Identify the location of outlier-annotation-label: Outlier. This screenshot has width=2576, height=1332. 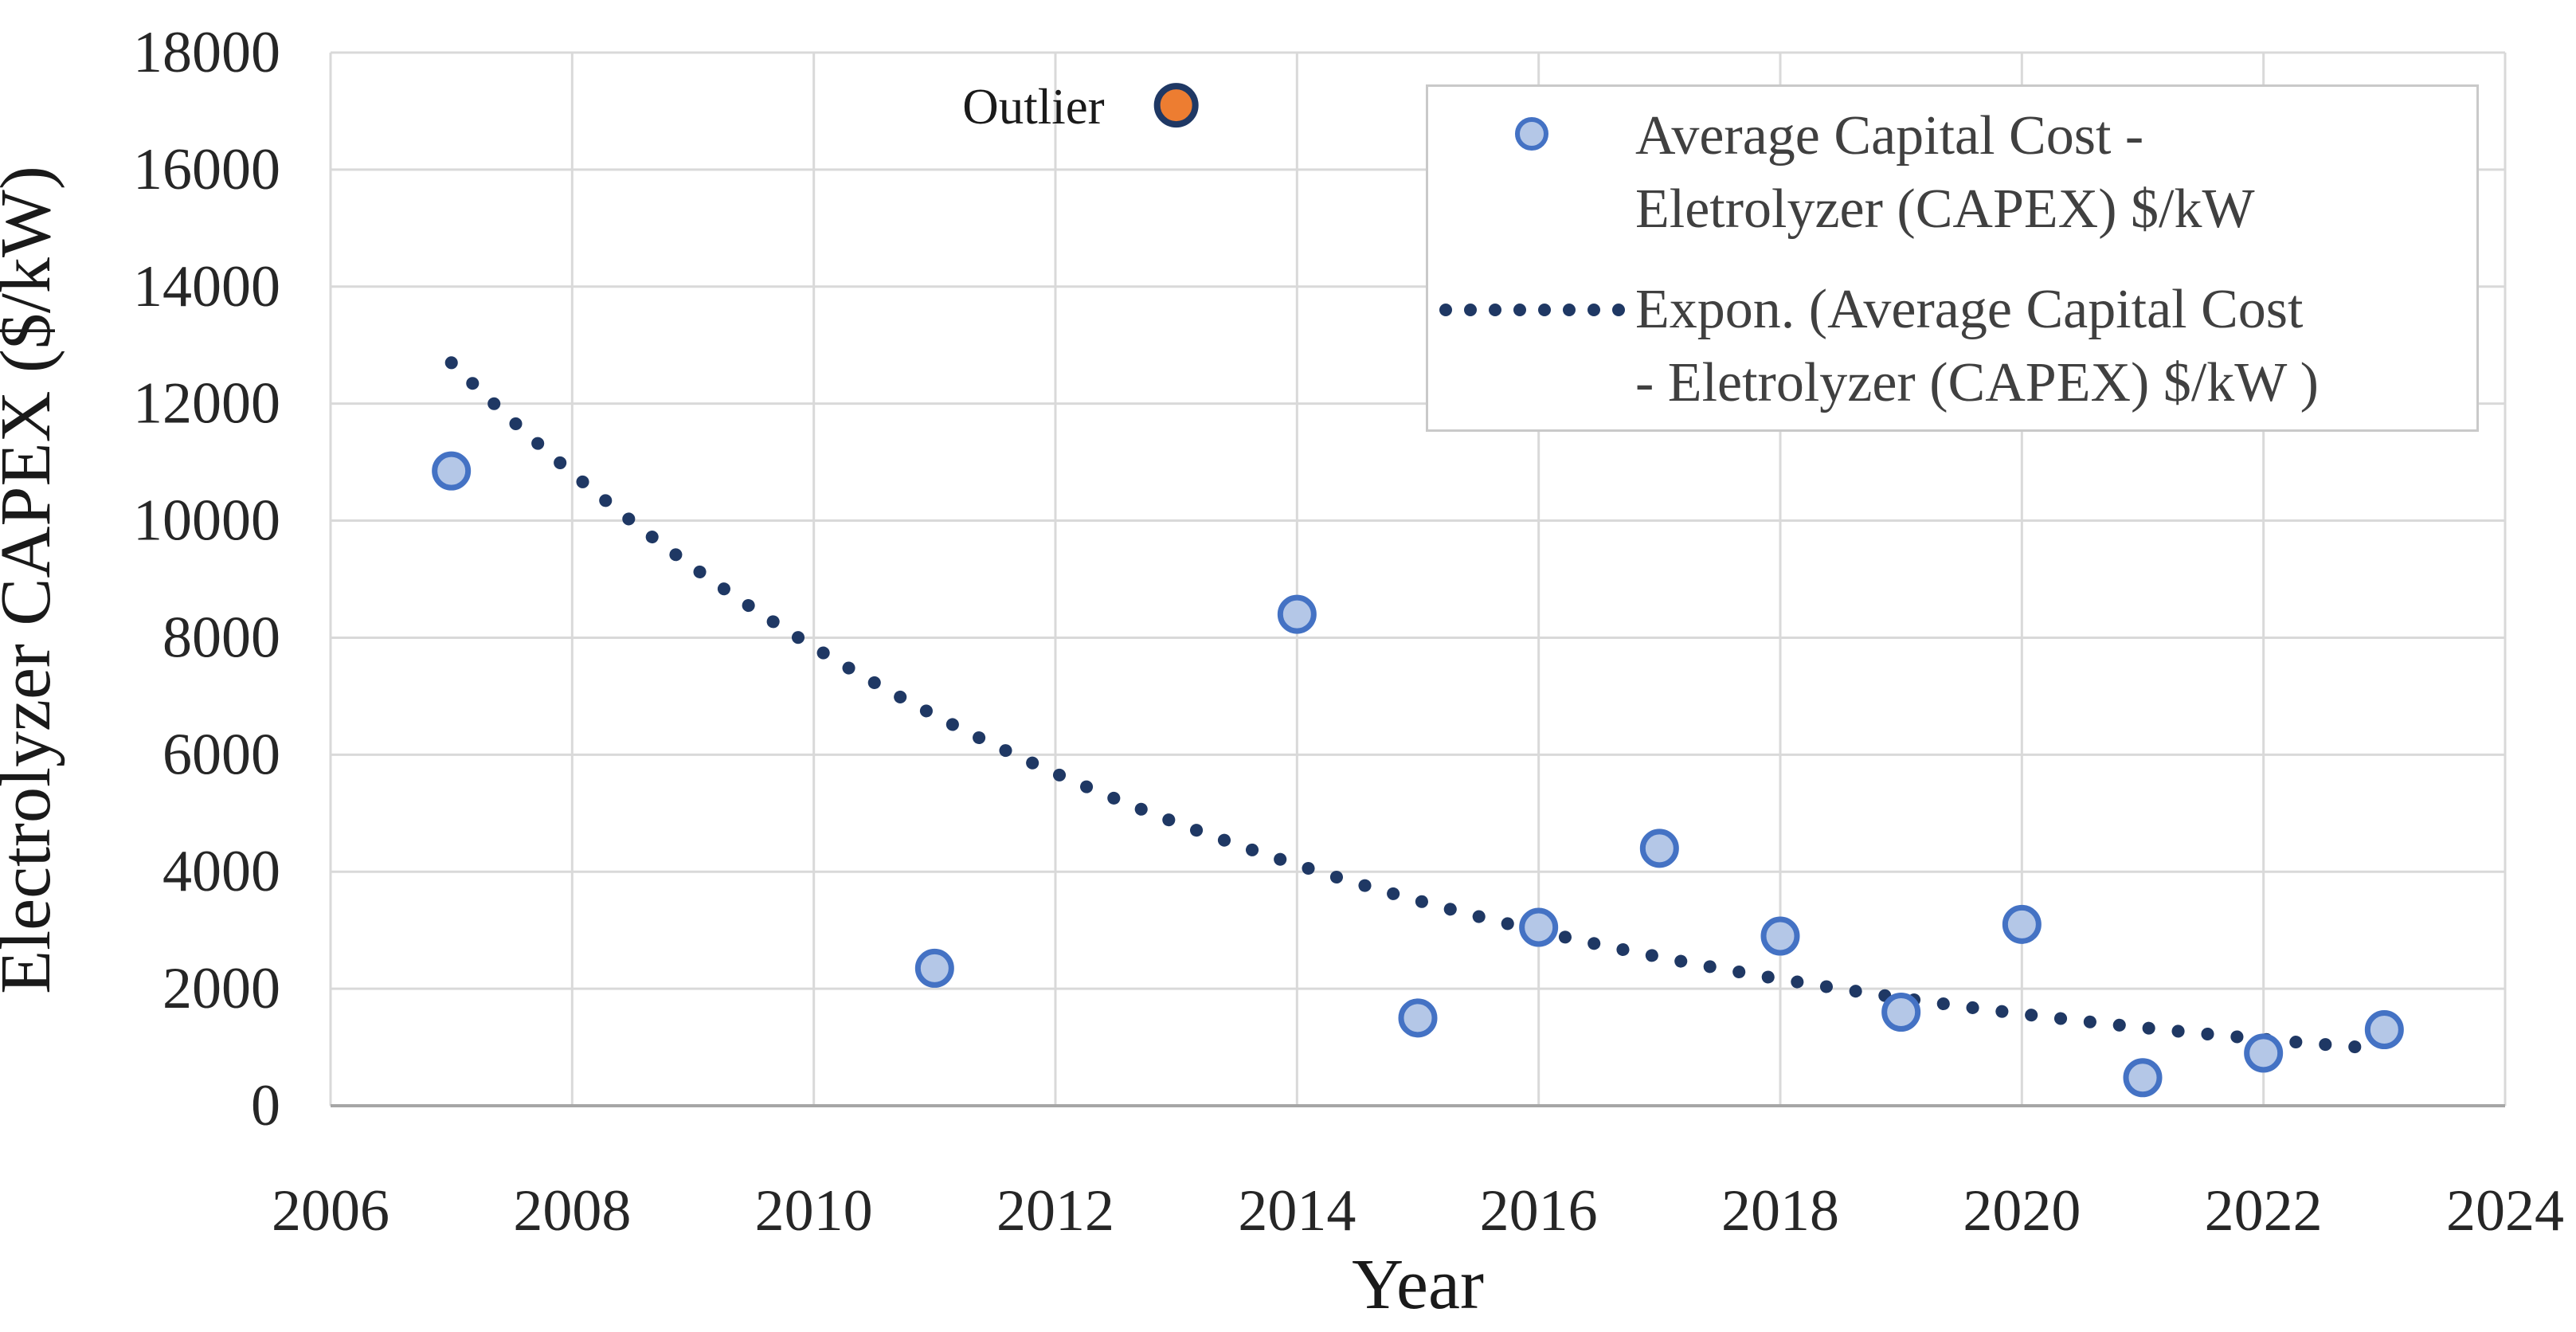
(1033, 107).